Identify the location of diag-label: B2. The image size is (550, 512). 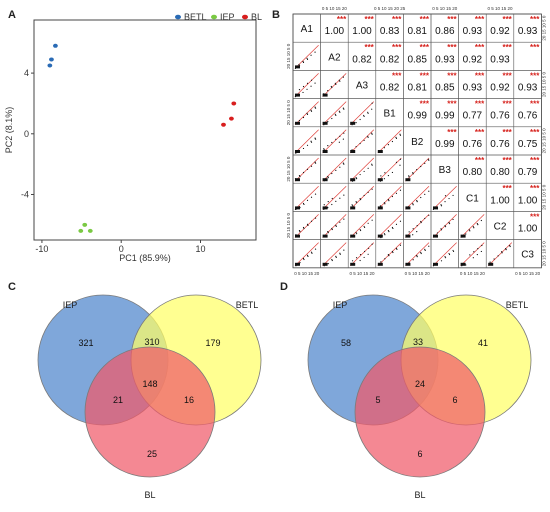
(417, 142).